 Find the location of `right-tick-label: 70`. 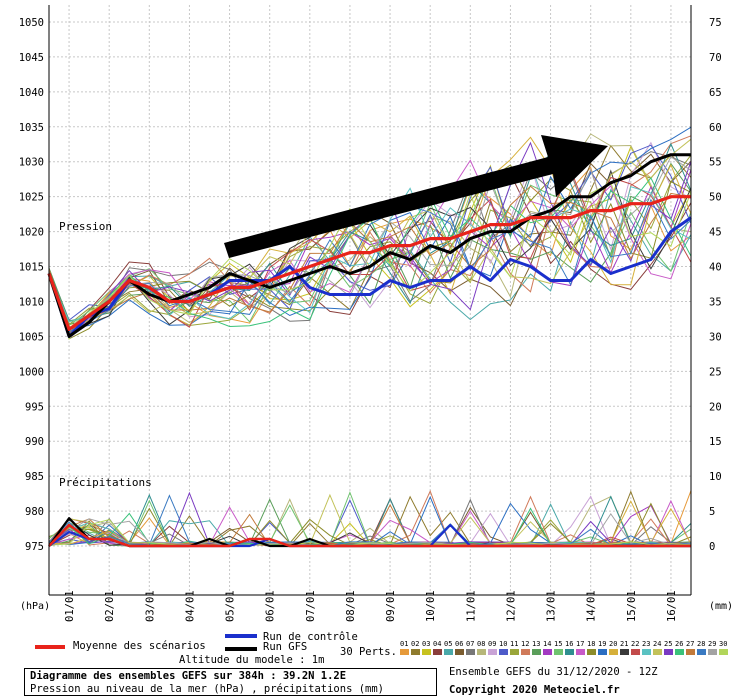

right-tick-label: 70 is located at coordinates (715, 58).